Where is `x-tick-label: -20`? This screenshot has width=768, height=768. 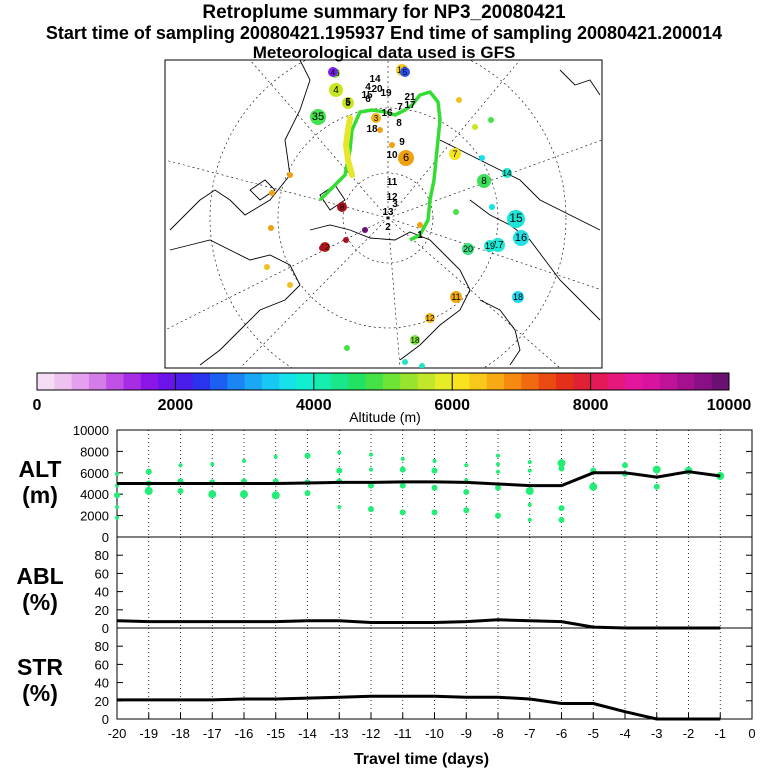
x-tick-label: -20 is located at coordinates (117, 733).